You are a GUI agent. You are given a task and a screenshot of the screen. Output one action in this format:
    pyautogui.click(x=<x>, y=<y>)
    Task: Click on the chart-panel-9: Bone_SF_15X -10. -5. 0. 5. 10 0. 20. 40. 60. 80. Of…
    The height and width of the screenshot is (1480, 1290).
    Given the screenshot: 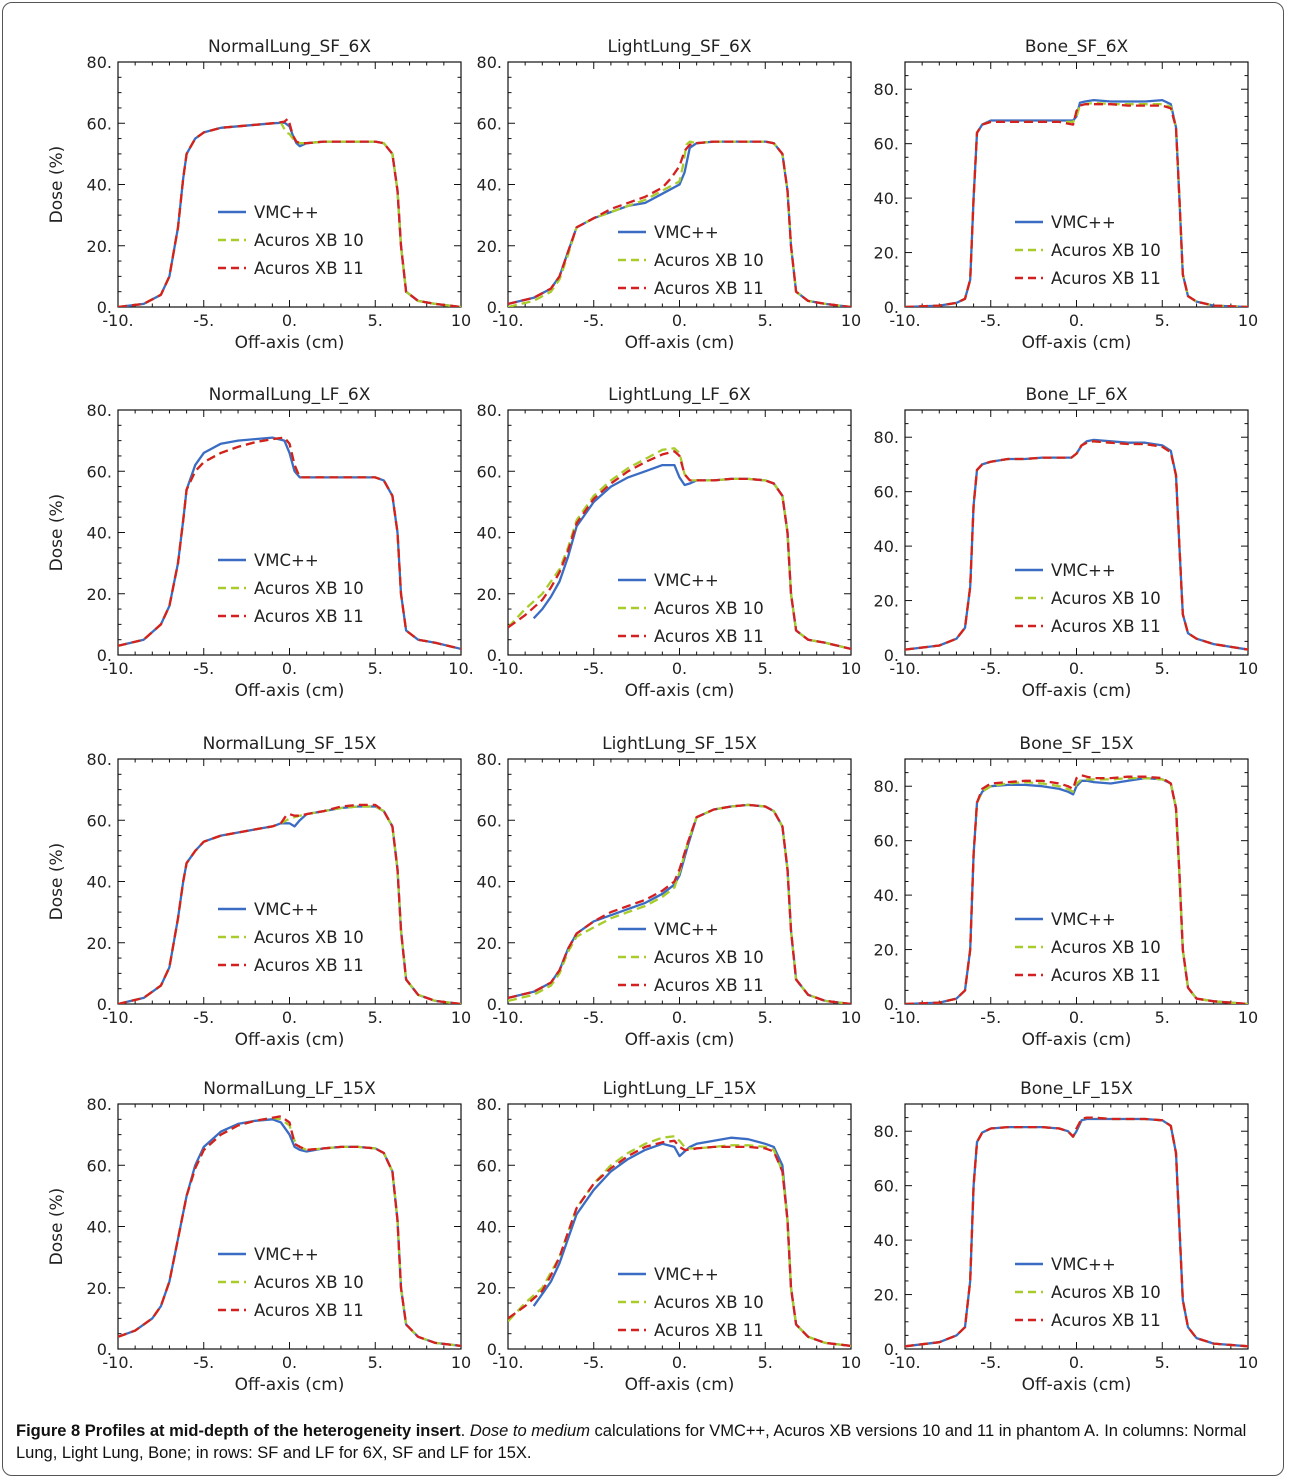 What is the action you would take?
    pyautogui.click(x=1066, y=892)
    